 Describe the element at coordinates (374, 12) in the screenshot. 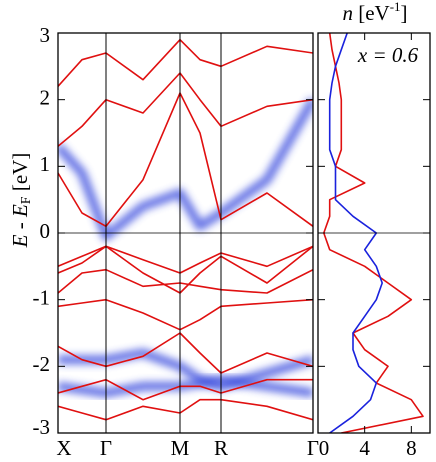

I see `x-axis-label: n [eV-1]` at that location.